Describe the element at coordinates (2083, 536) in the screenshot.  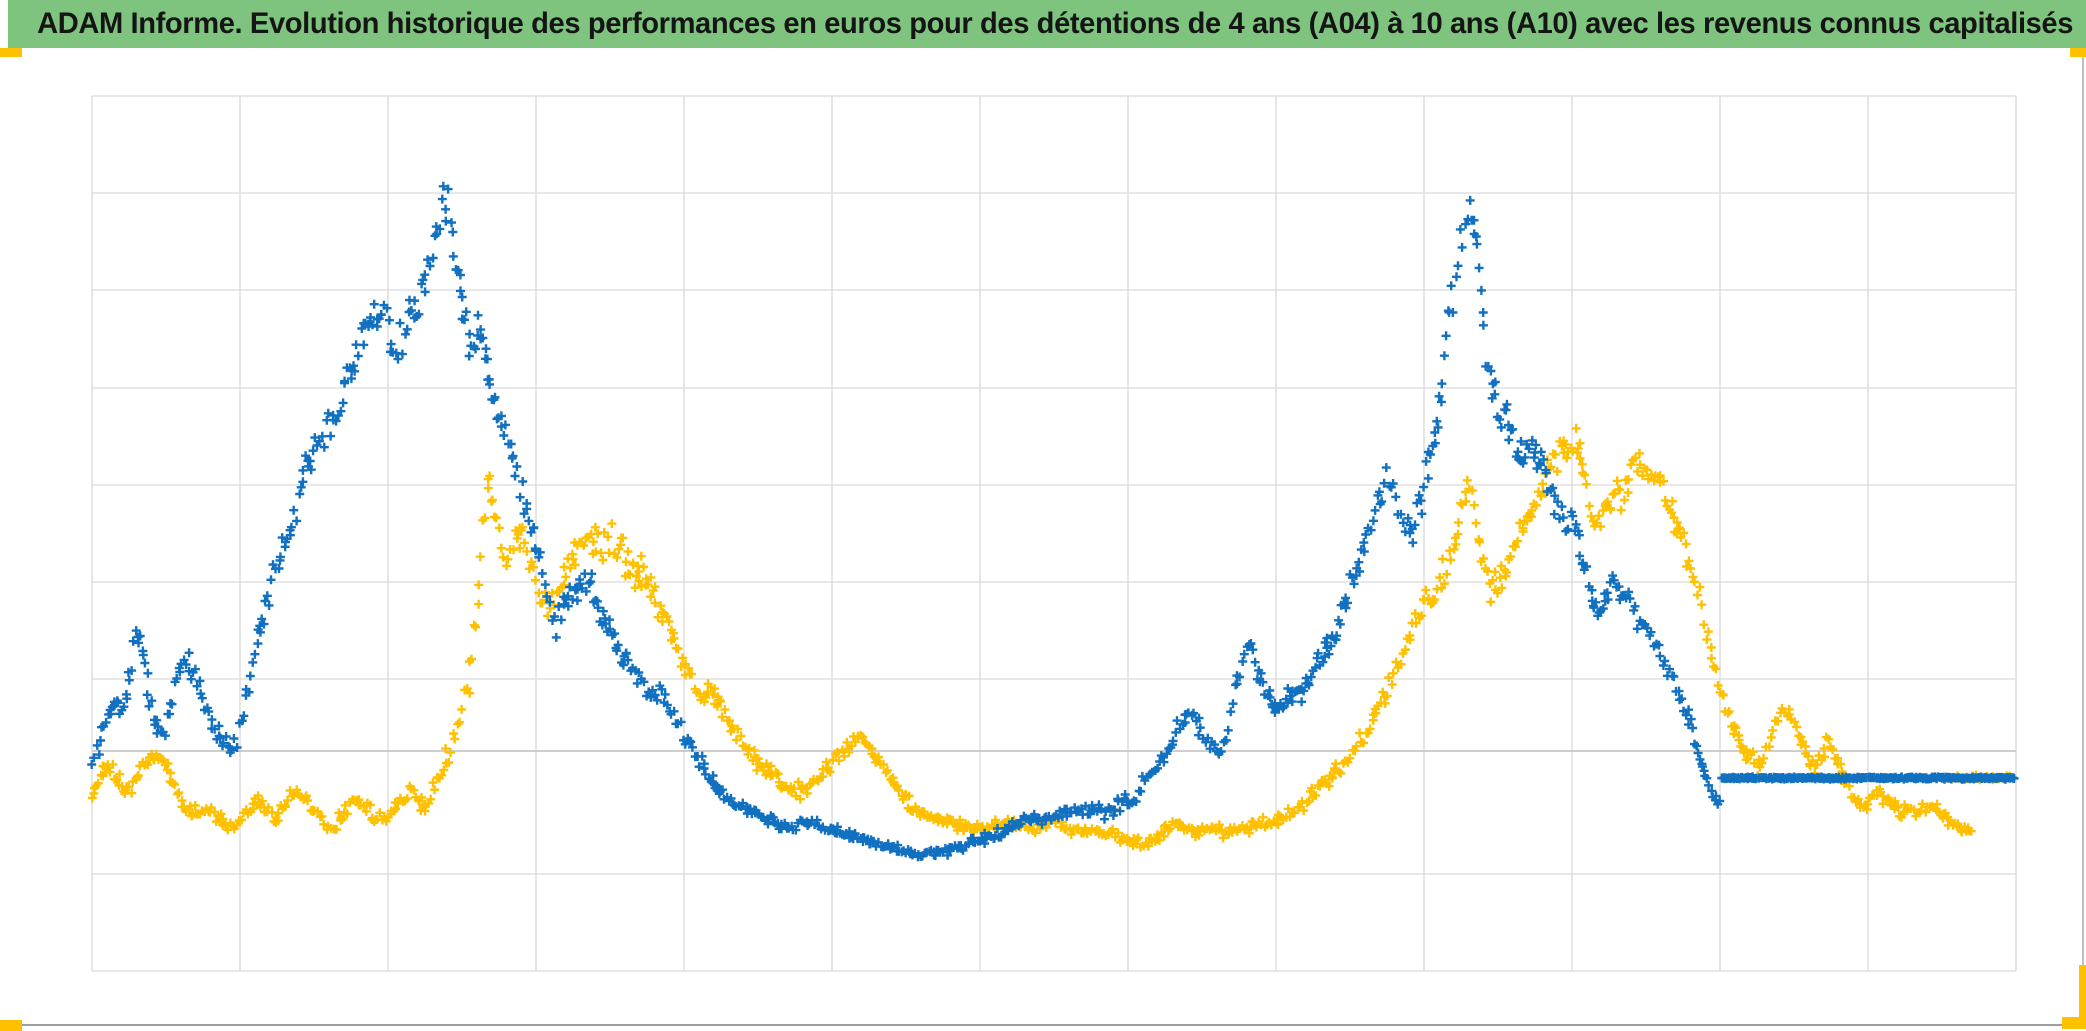
I see `right-border` at that location.